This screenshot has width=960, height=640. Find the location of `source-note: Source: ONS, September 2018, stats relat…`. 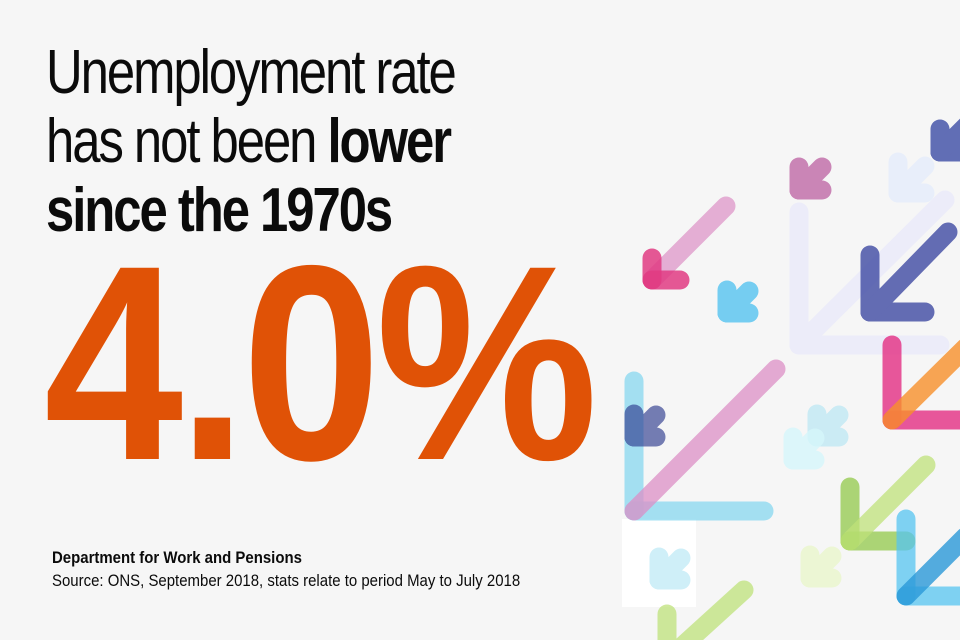

source-note: Source: ONS, September 2018, stats relat… is located at coordinates (286, 580).